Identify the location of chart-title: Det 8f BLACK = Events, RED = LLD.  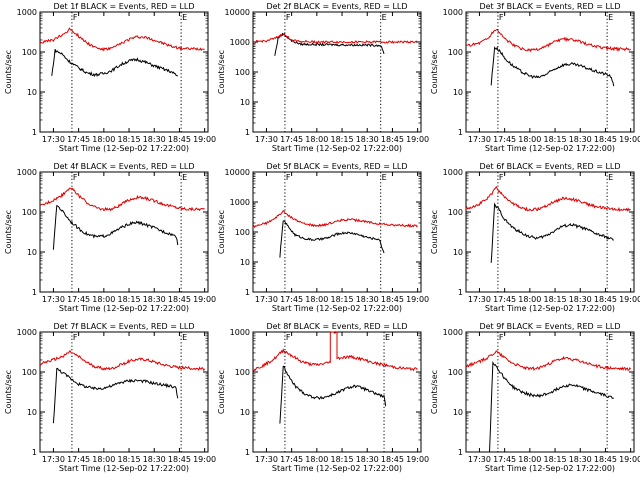
(336, 326).